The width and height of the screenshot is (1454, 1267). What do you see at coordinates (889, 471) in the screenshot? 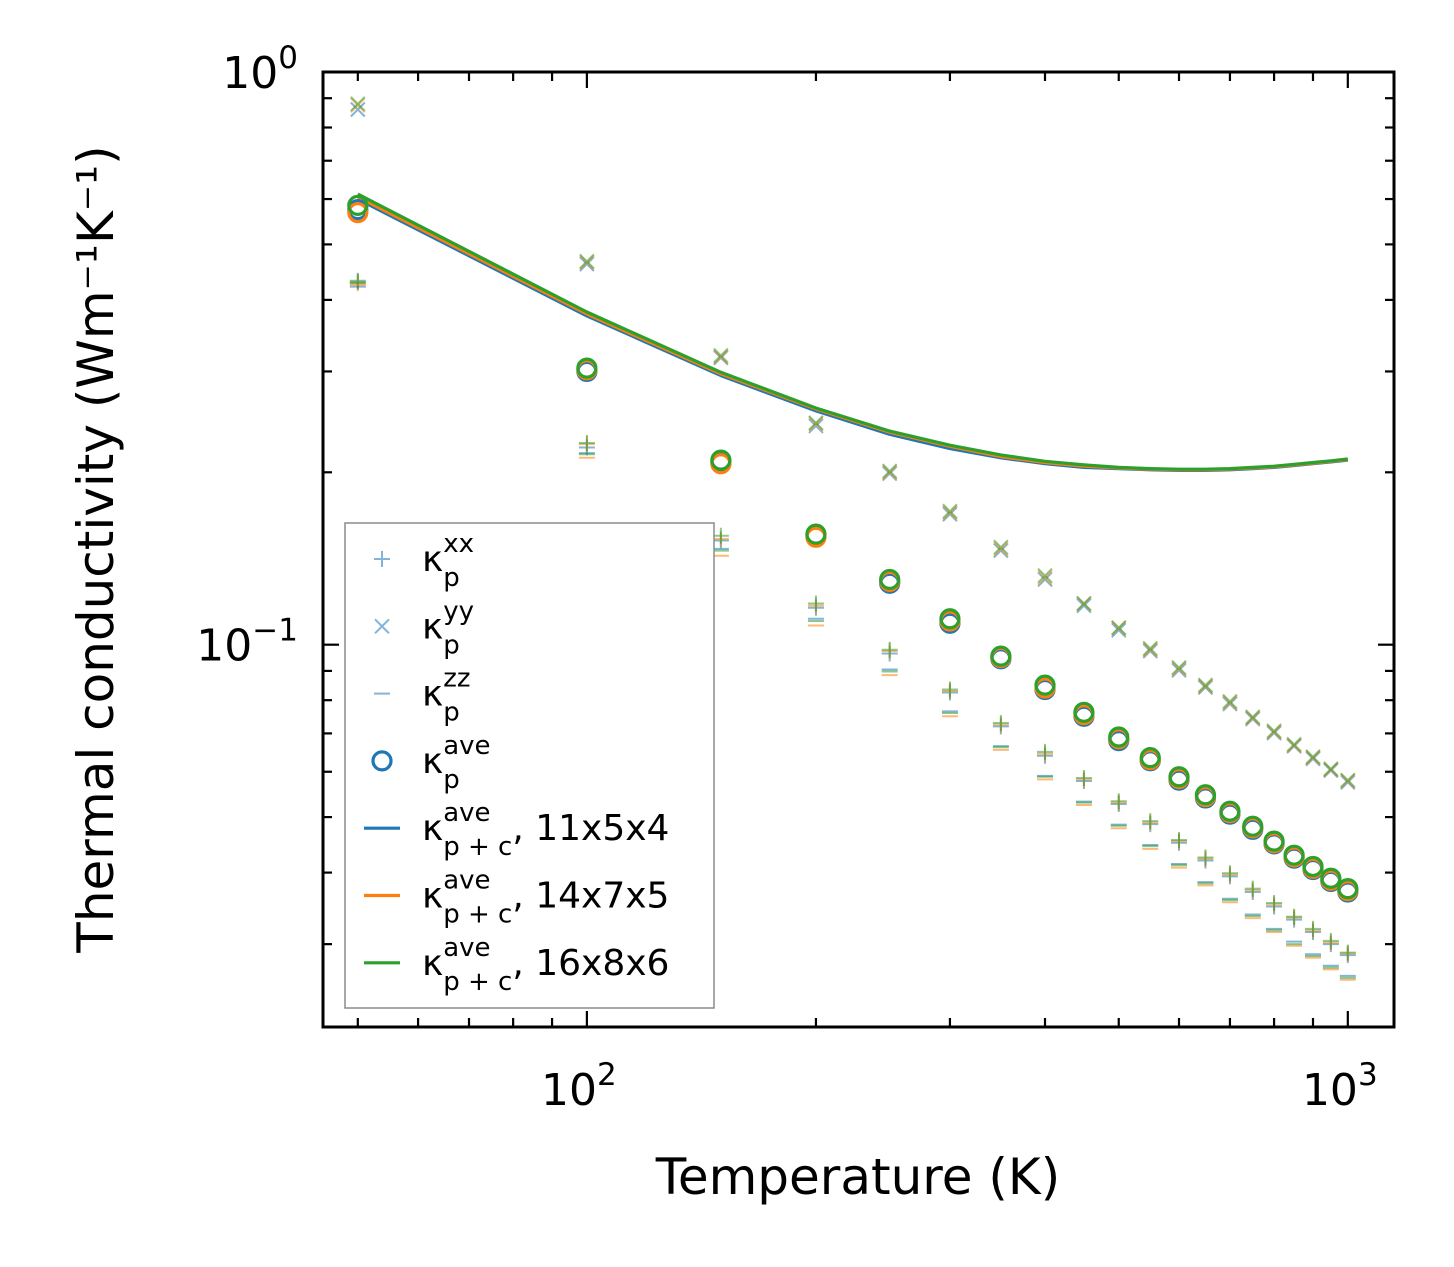
I see `marker-kp_yy_16-250K` at bounding box center [889, 471].